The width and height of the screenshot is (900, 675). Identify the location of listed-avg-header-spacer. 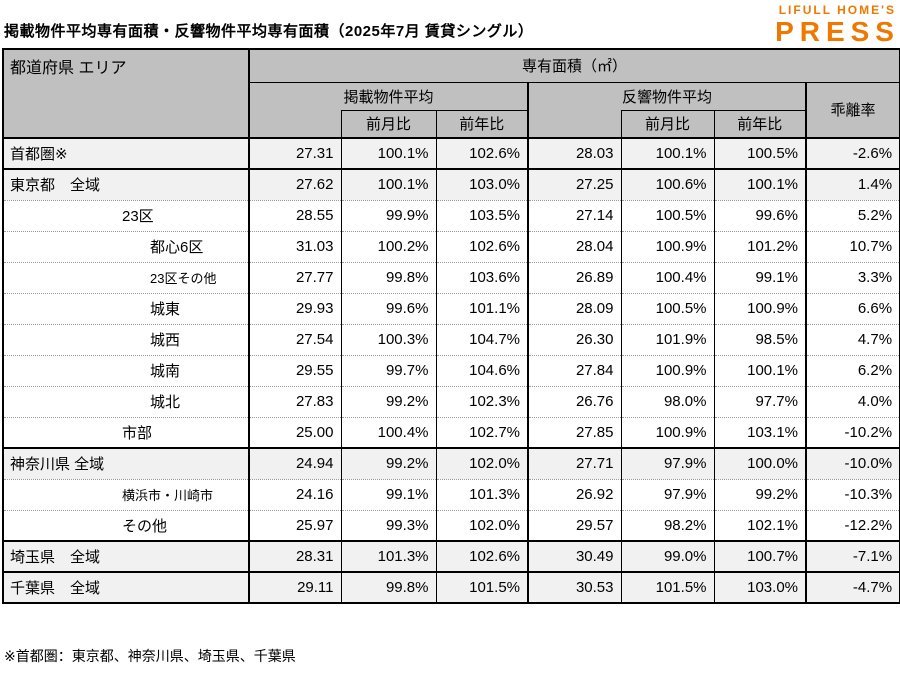
(295, 124).